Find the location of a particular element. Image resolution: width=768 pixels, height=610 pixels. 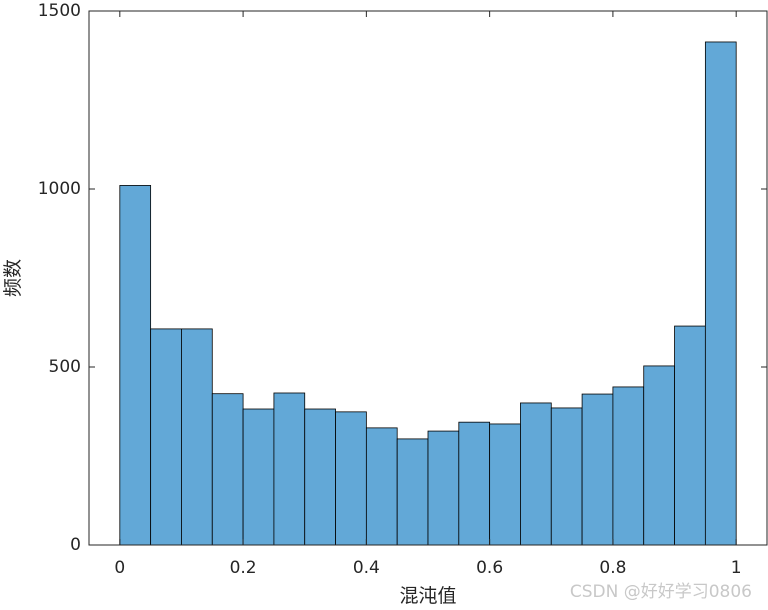

x-axis-title: 混沌值 is located at coordinates (427, 596).